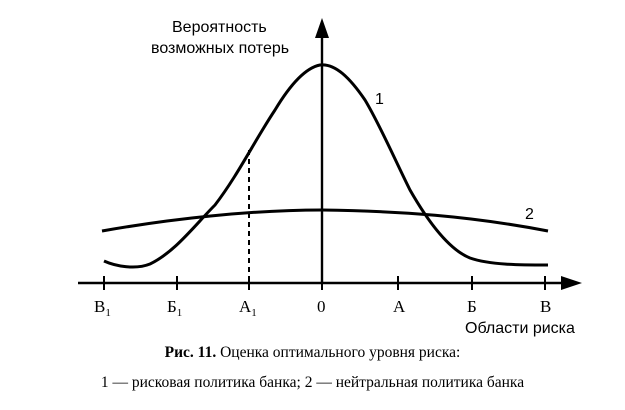 The width and height of the screenshot is (625, 410). What do you see at coordinates (571, 283) in the screenshot?
I see `x-axis-arrow` at bounding box center [571, 283].